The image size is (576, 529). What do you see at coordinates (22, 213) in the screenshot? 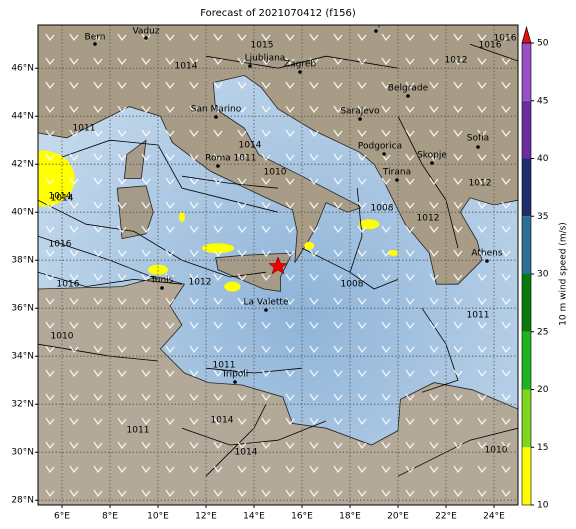
I see `y-tick-label: 40°N` at bounding box center [22, 213].